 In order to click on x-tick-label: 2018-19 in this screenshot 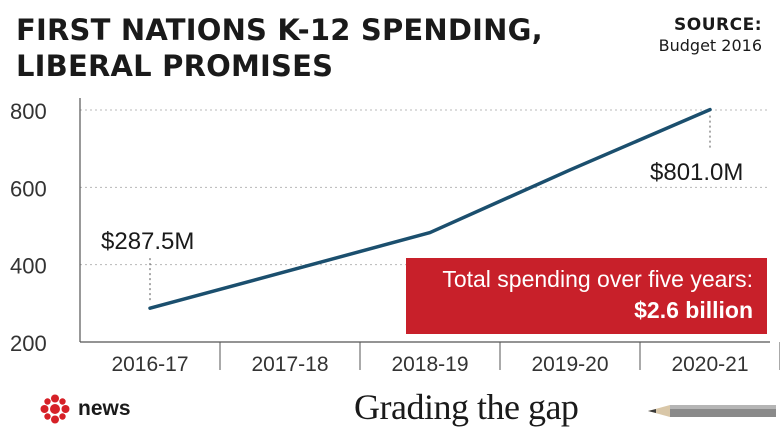, I will do `click(429, 364)`.